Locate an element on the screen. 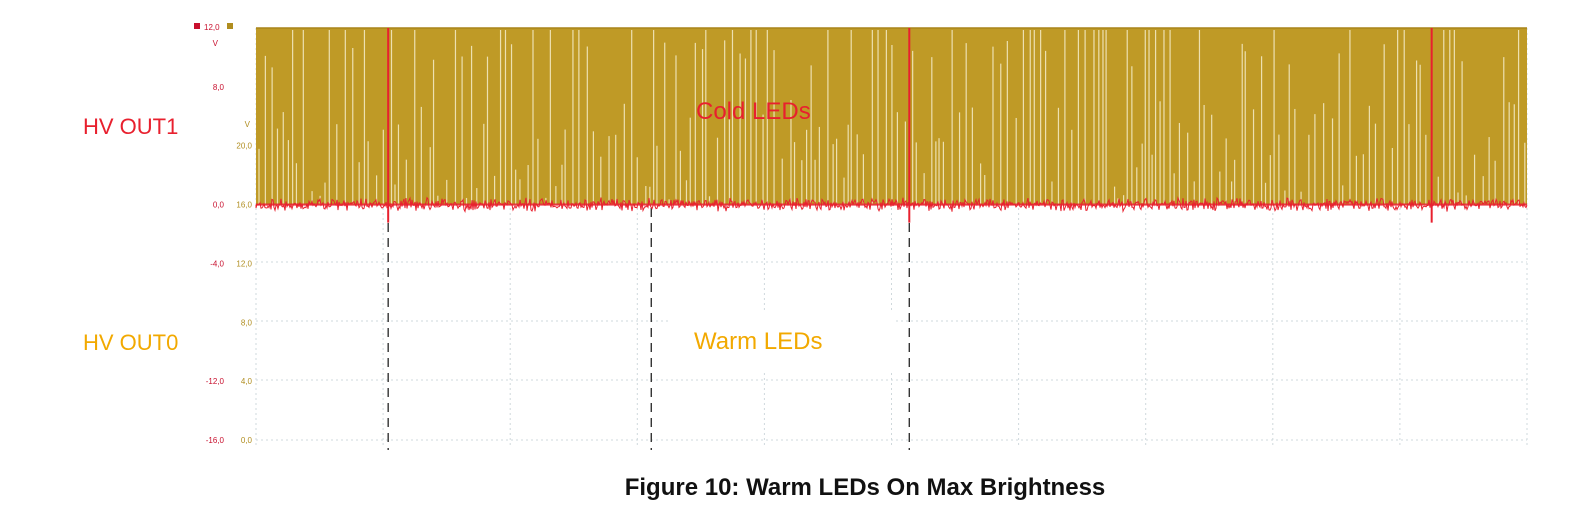 The height and width of the screenshot is (521, 1570). left-axis-tick-2: -4,0 is located at coordinates (217, 263).